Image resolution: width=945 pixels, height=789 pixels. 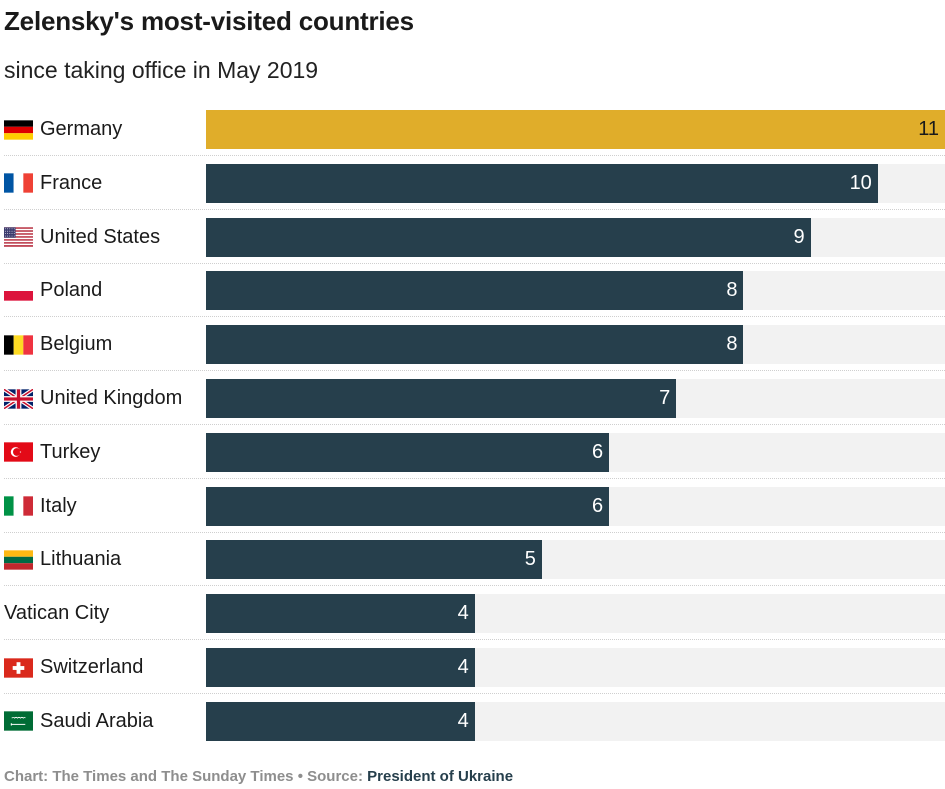 I want to click on bar-value-label: 10, so click(x=860, y=182).